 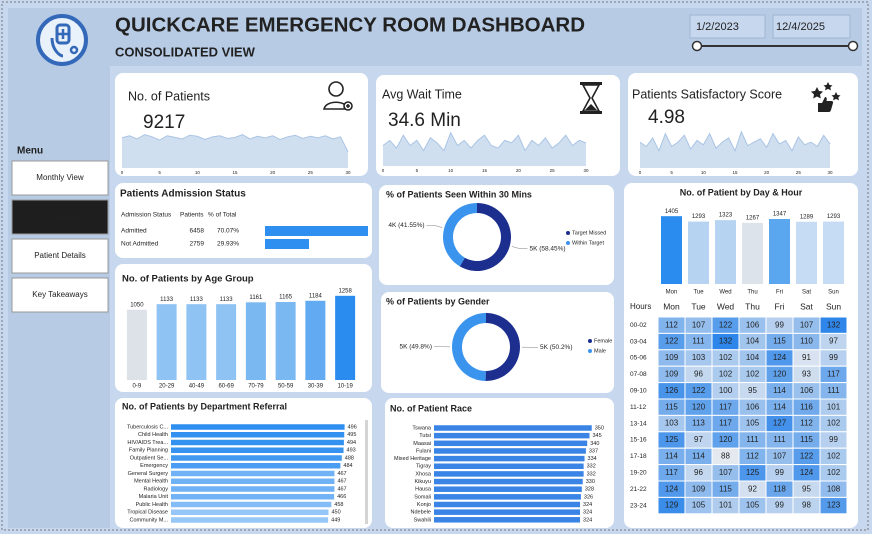 What do you see at coordinates (335, 520) in the screenshot?
I see `data-label: 449` at bounding box center [335, 520].